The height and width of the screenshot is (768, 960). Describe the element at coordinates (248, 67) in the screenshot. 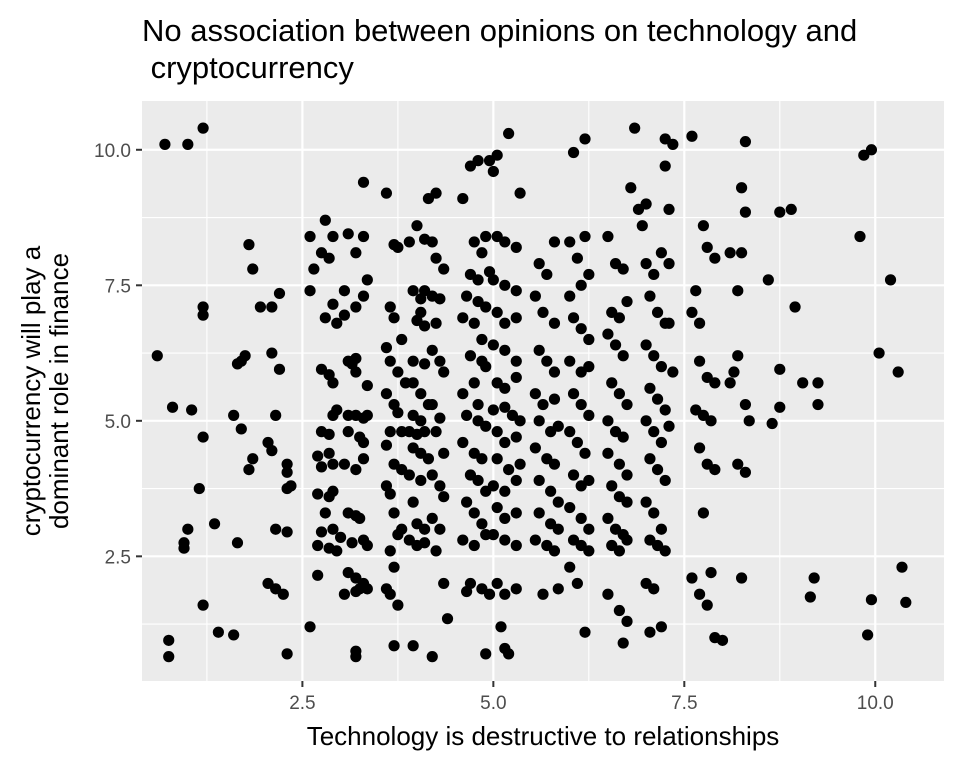

I see `chart-title-line-2: cryptocurrency` at that location.